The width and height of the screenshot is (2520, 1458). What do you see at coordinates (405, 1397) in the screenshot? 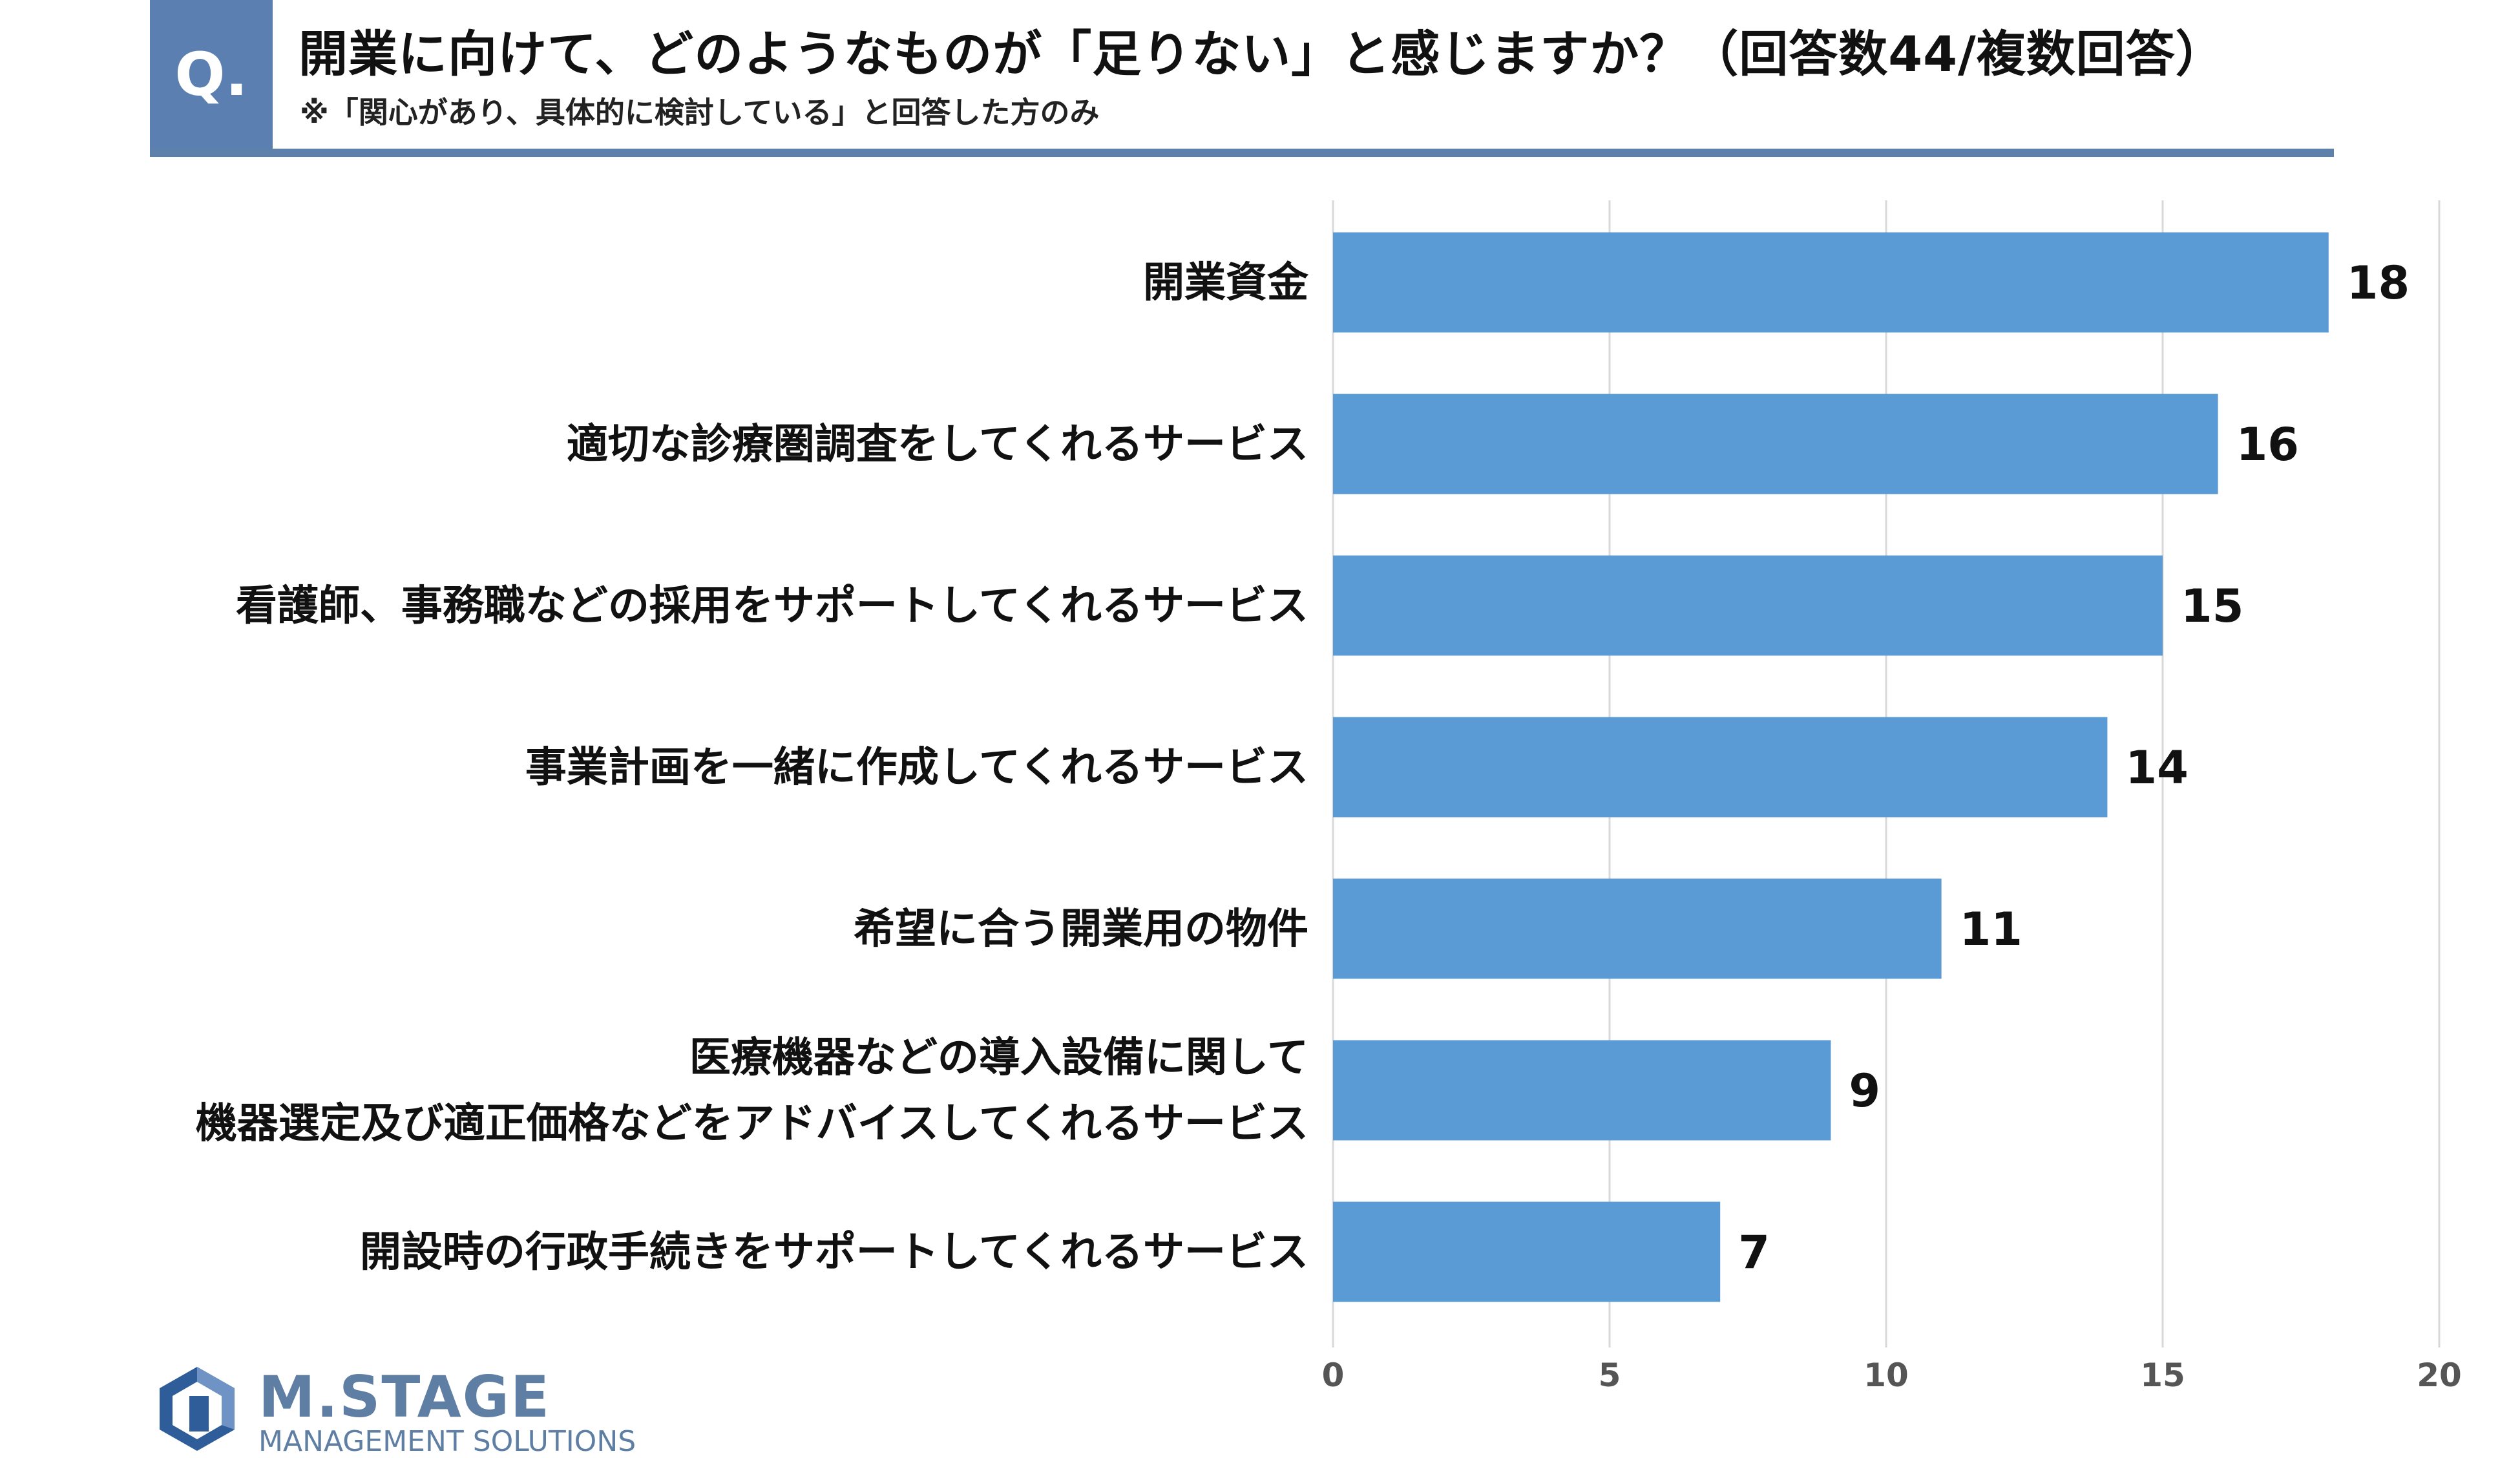
I see `logo-name: M.STAGE` at bounding box center [405, 1397].